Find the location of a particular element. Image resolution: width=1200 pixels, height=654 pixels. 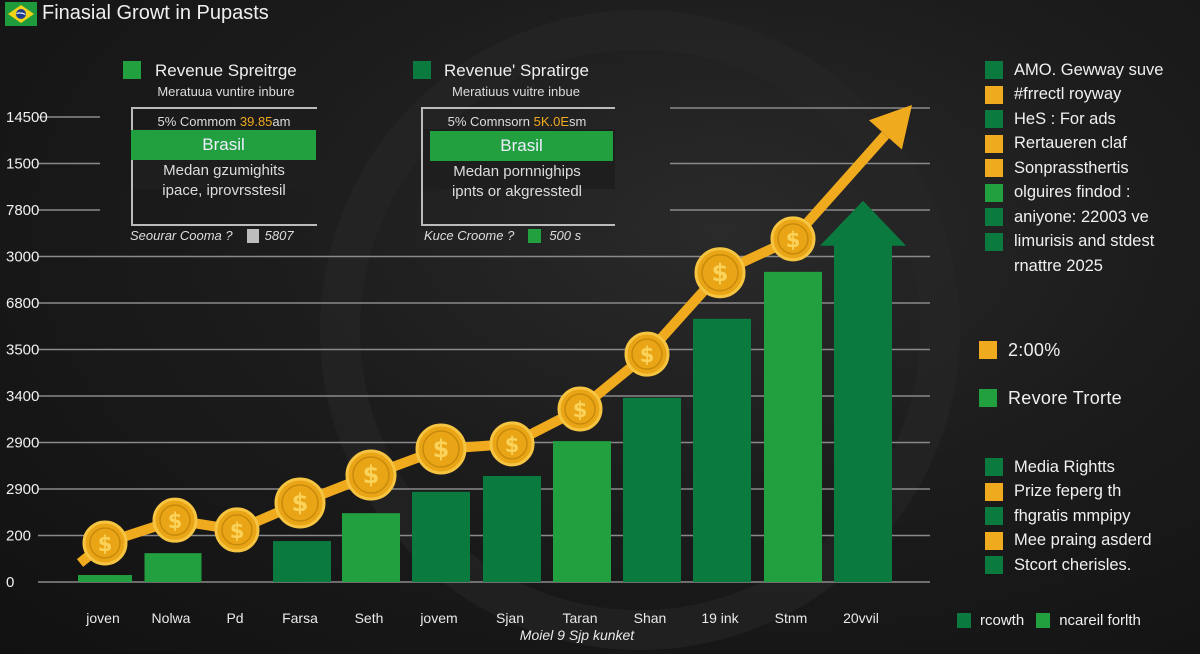

y-tick-label: 3000 is located at coordinates (22, 257).